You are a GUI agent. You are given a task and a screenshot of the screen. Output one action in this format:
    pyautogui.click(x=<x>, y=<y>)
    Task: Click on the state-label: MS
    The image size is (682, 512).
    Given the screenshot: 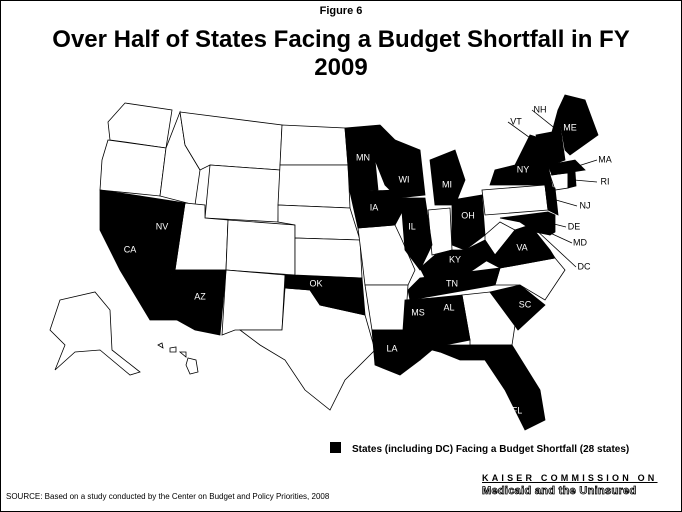 What is the action you would take?
    pyautogui.click(x=418, y=312)
    